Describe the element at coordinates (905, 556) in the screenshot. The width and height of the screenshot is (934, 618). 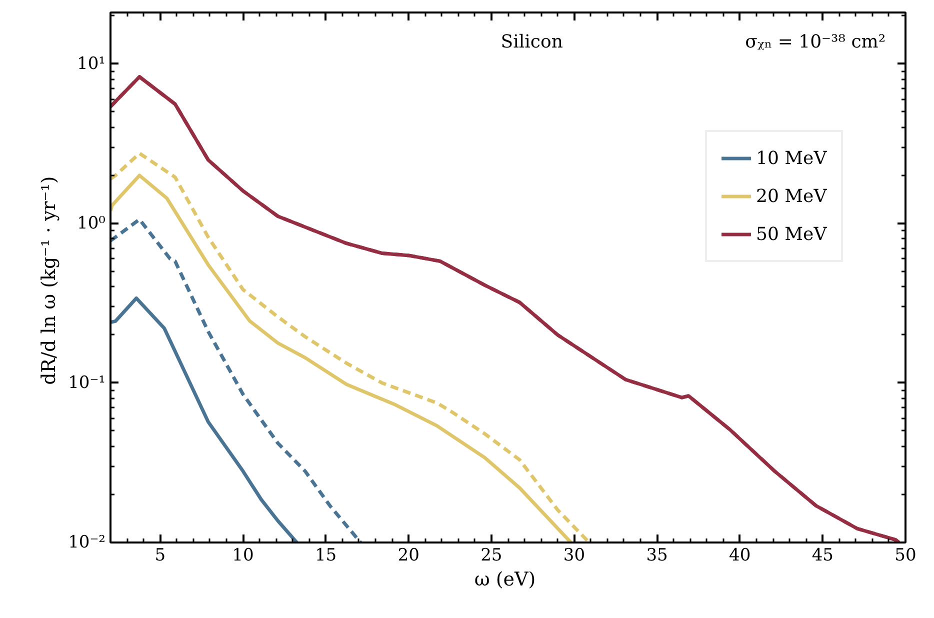
I see `x-tick-label: 50` at that location.